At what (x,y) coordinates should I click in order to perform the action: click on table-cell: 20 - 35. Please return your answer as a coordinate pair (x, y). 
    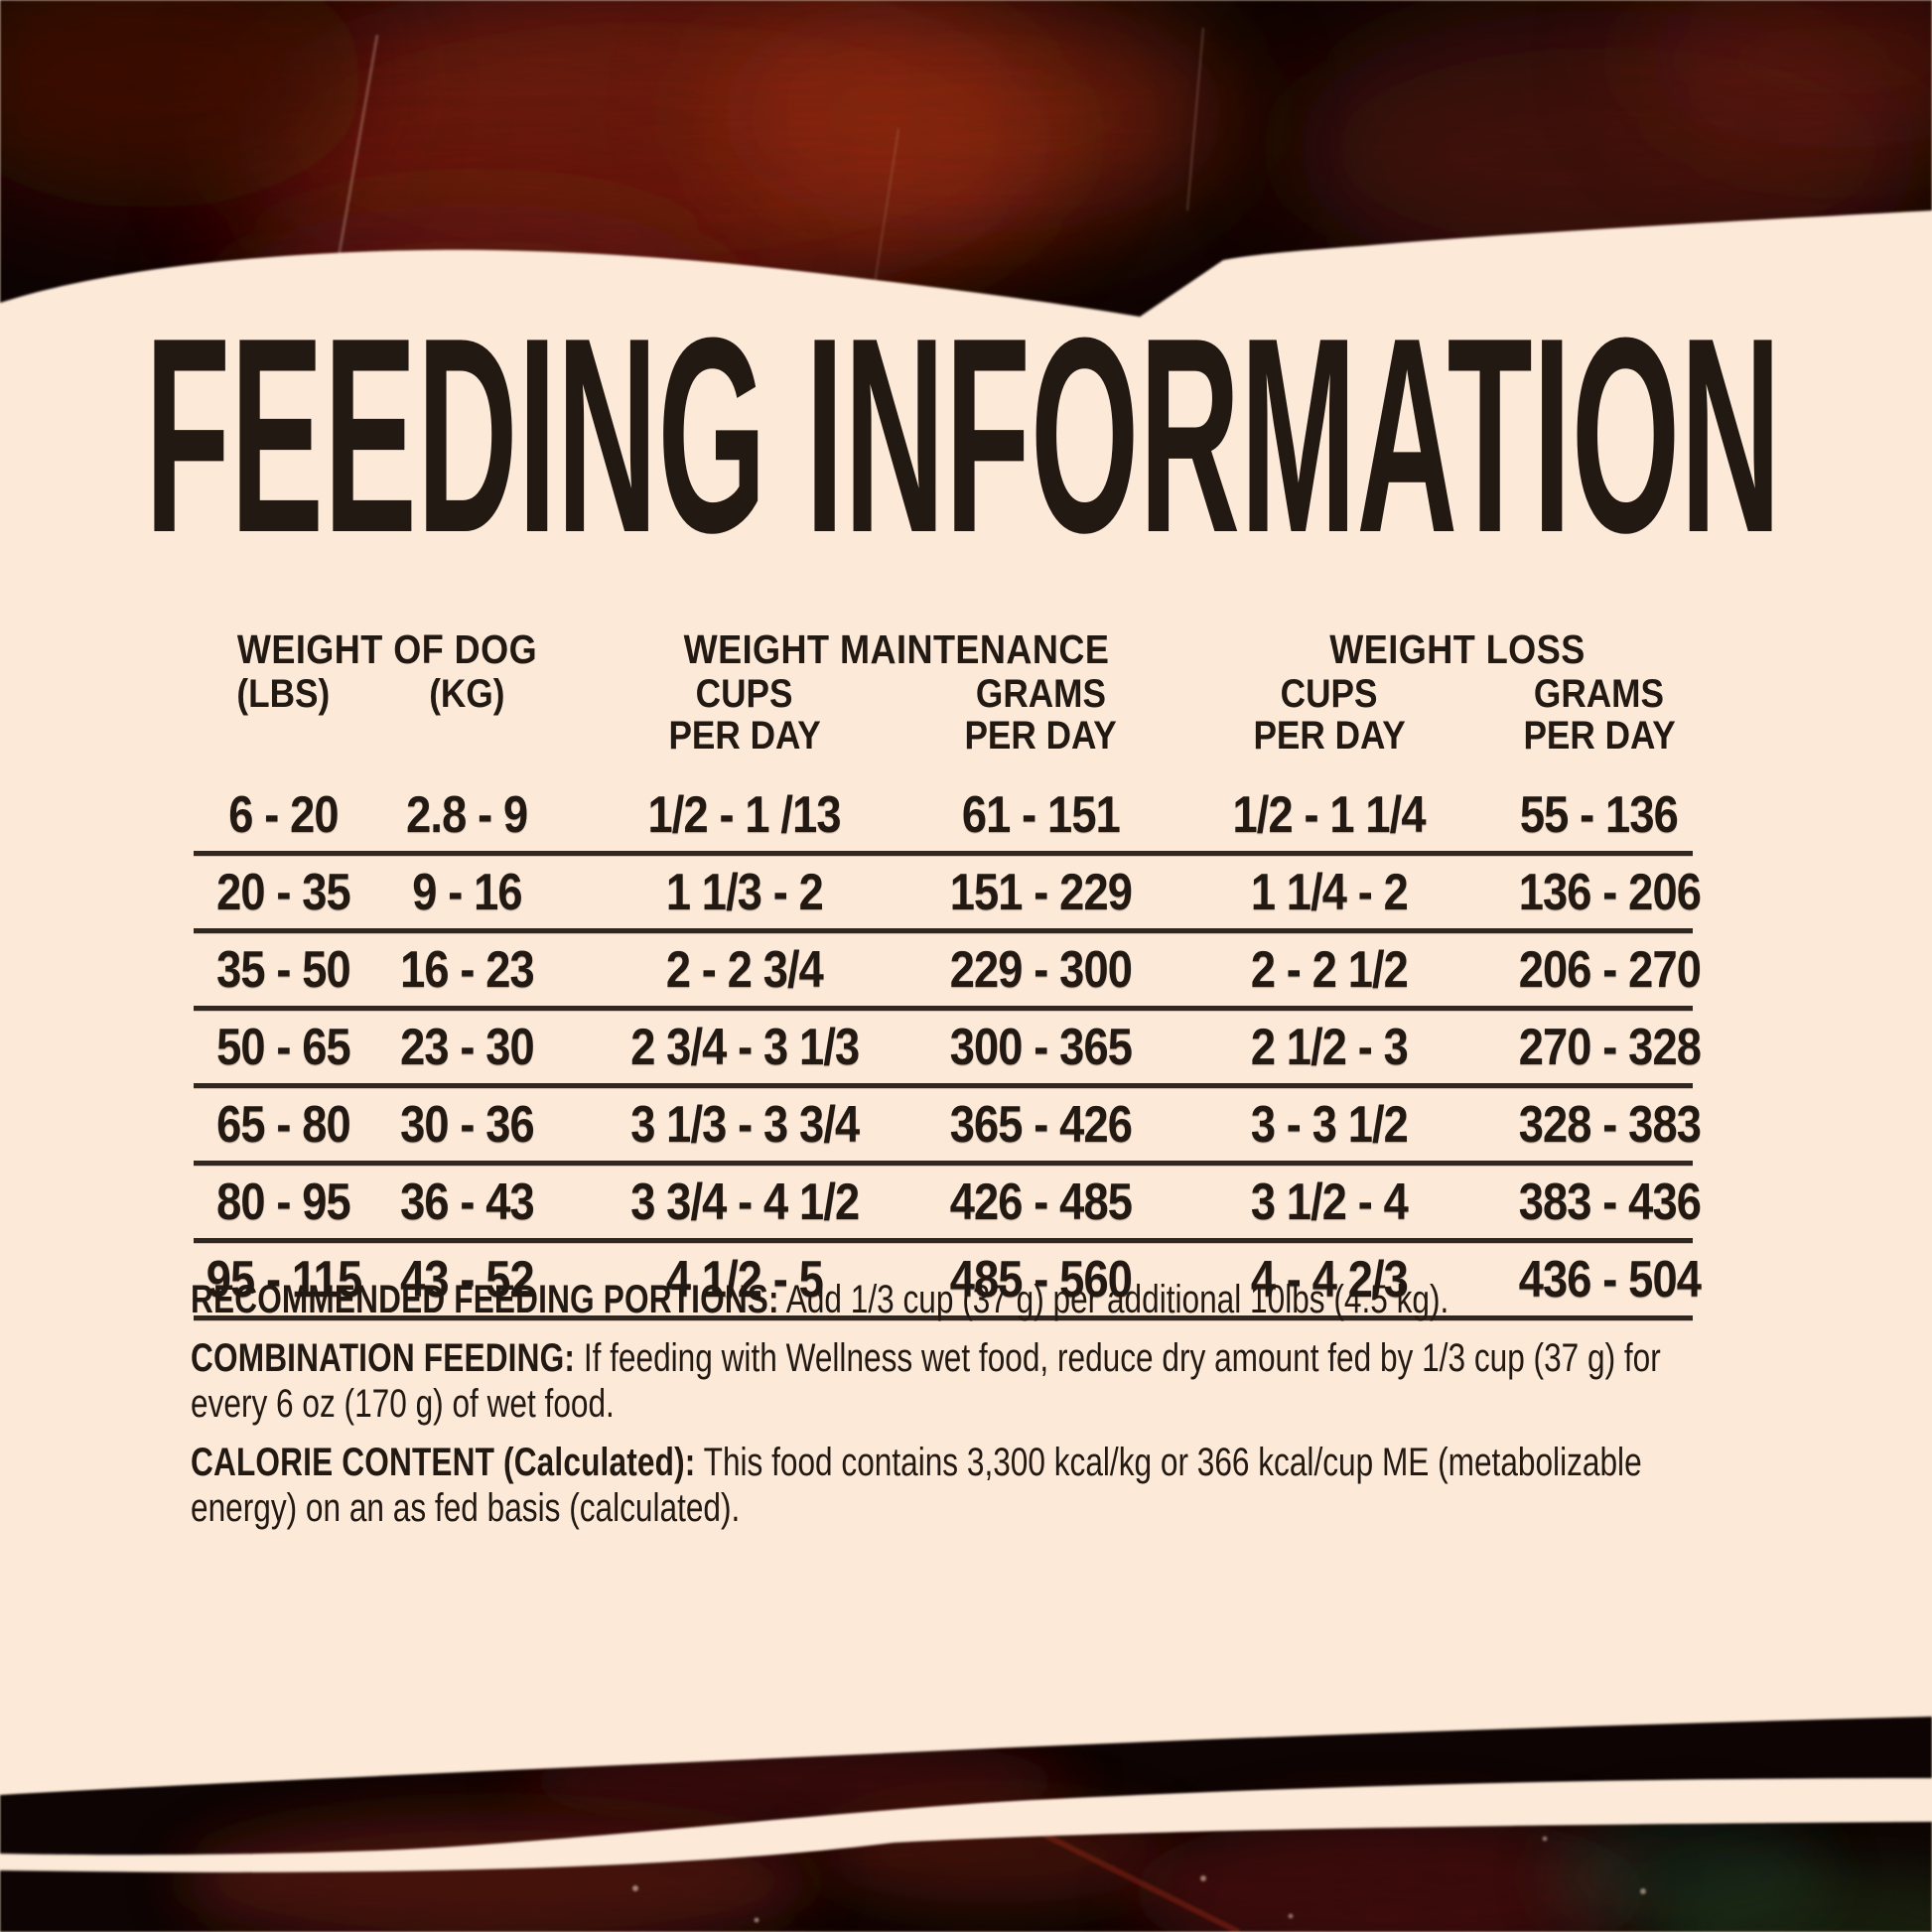
    Looking at the image, I should click on (283, 892).